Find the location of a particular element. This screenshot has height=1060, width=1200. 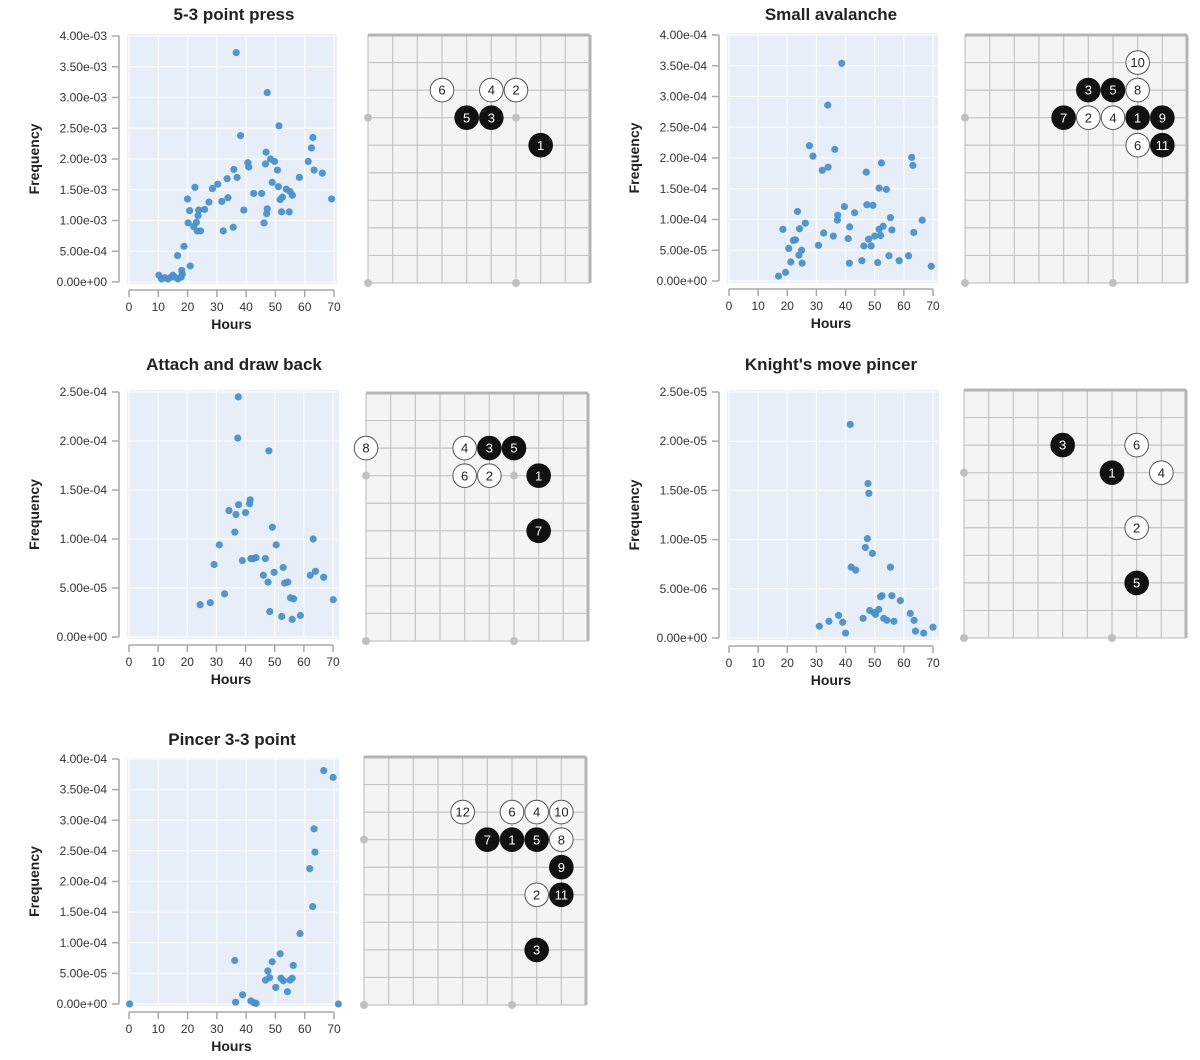

chart-title: 5-3 point press is located at coordinates (234, 14).